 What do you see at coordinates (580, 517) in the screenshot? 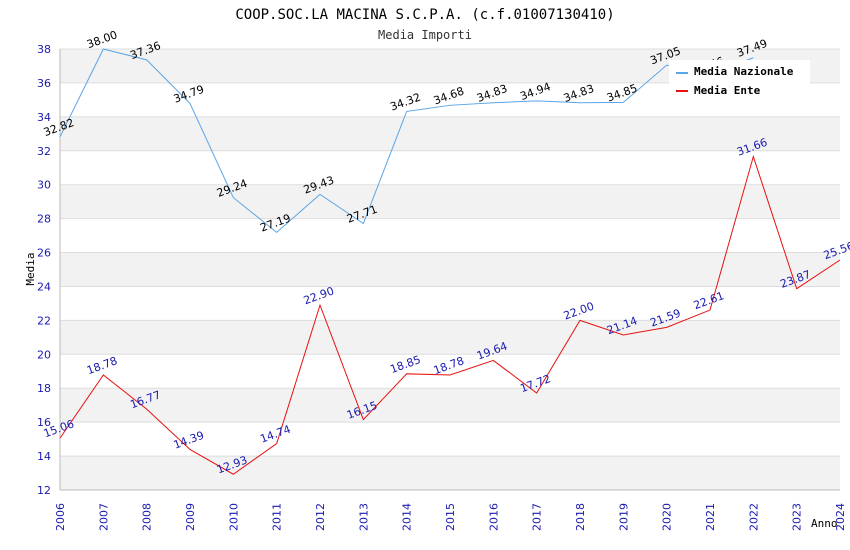
I see `x-tick-label: 2018` at bounding box center [580, 517].